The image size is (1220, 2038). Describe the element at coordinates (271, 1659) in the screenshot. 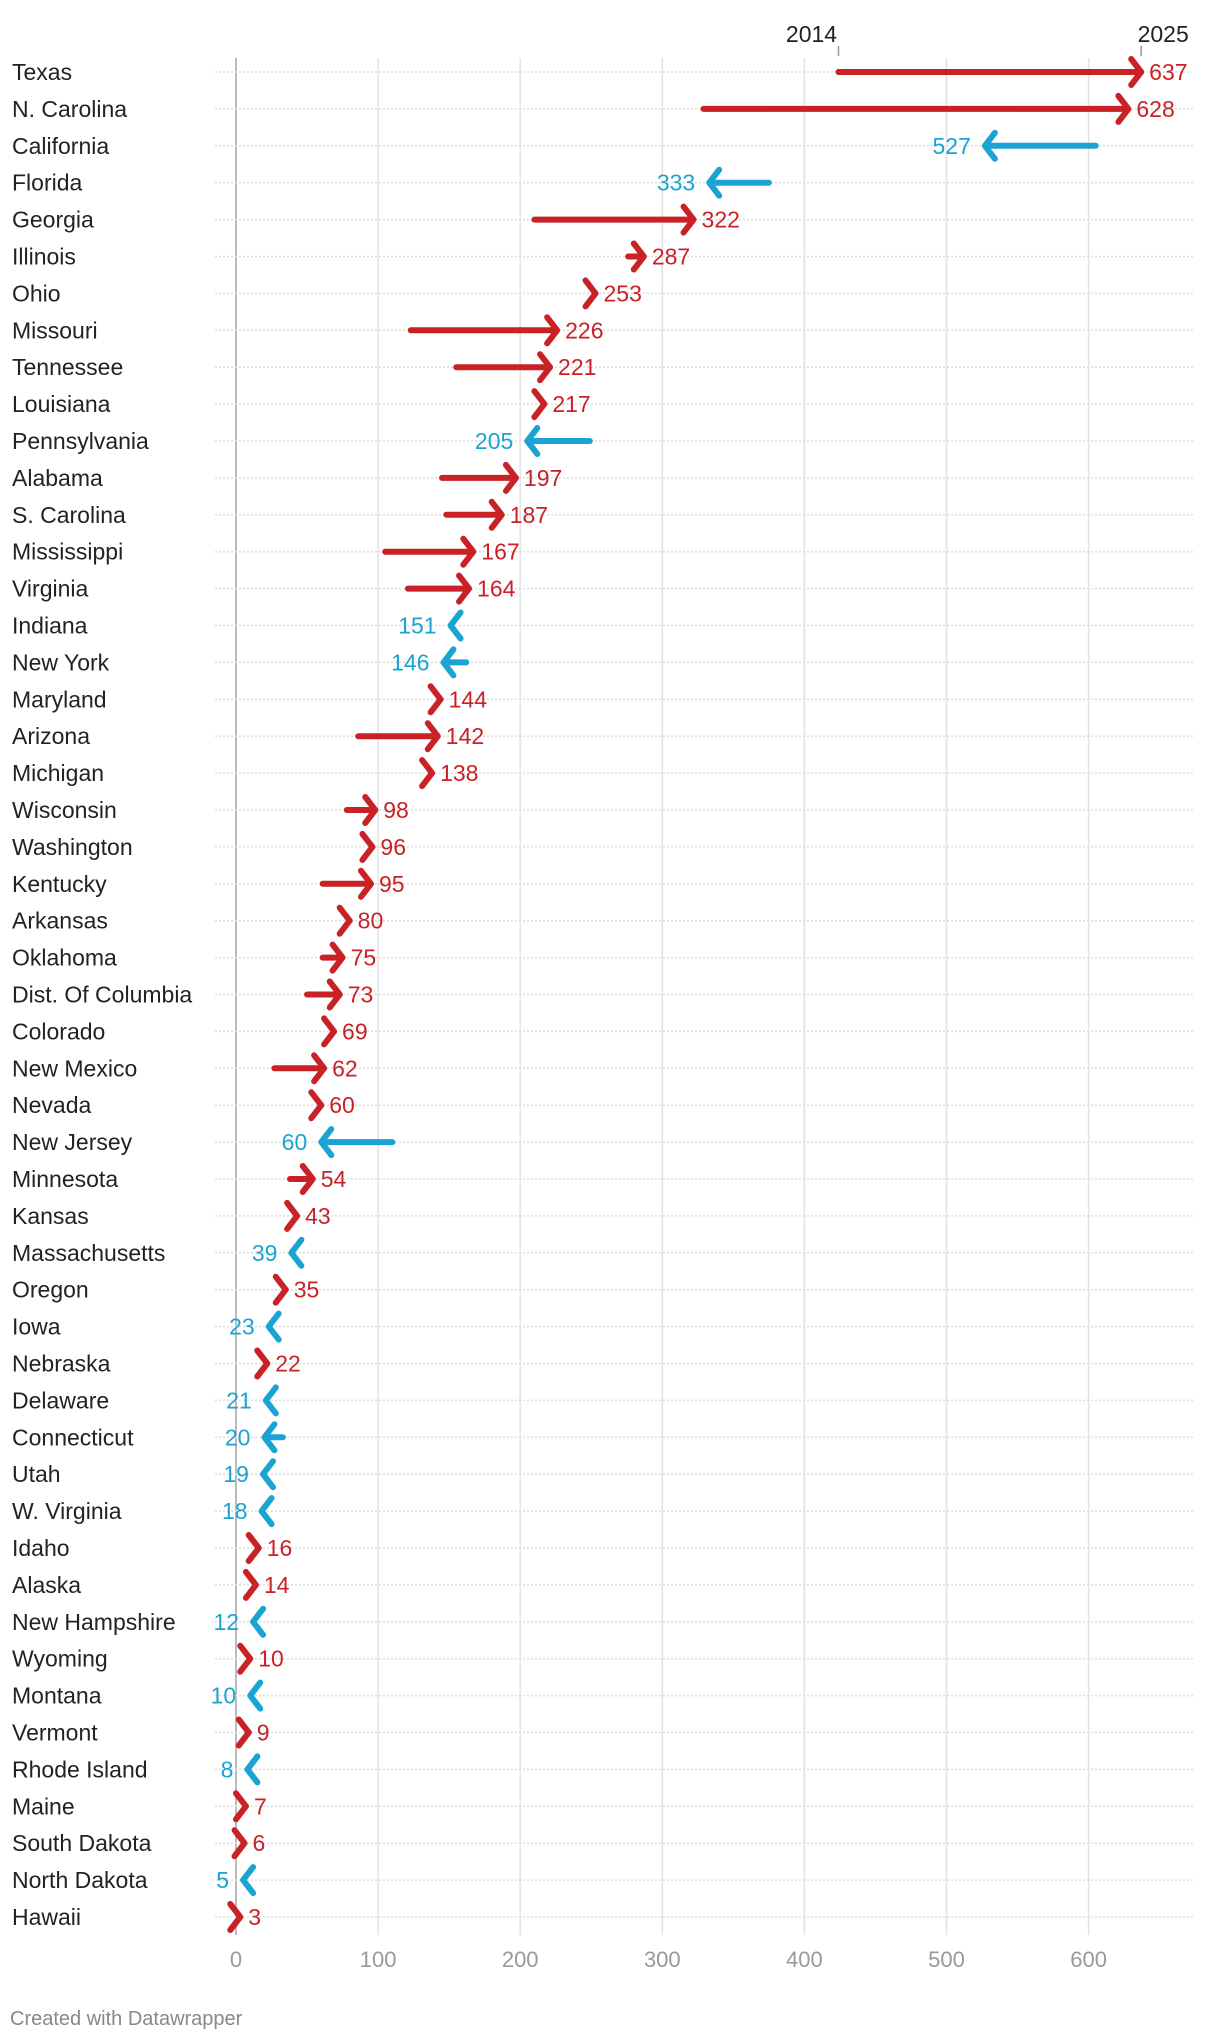

I see `value-label: 10` at that location.